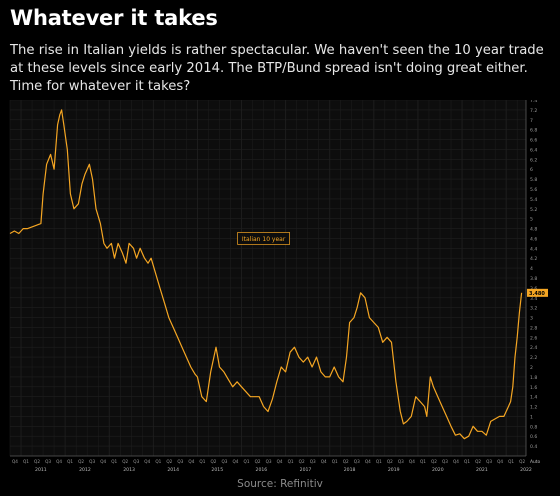  Describe the element at coordinates (114, 18) in the screenshot. I see `page-title: Whatever it takes` at that location.